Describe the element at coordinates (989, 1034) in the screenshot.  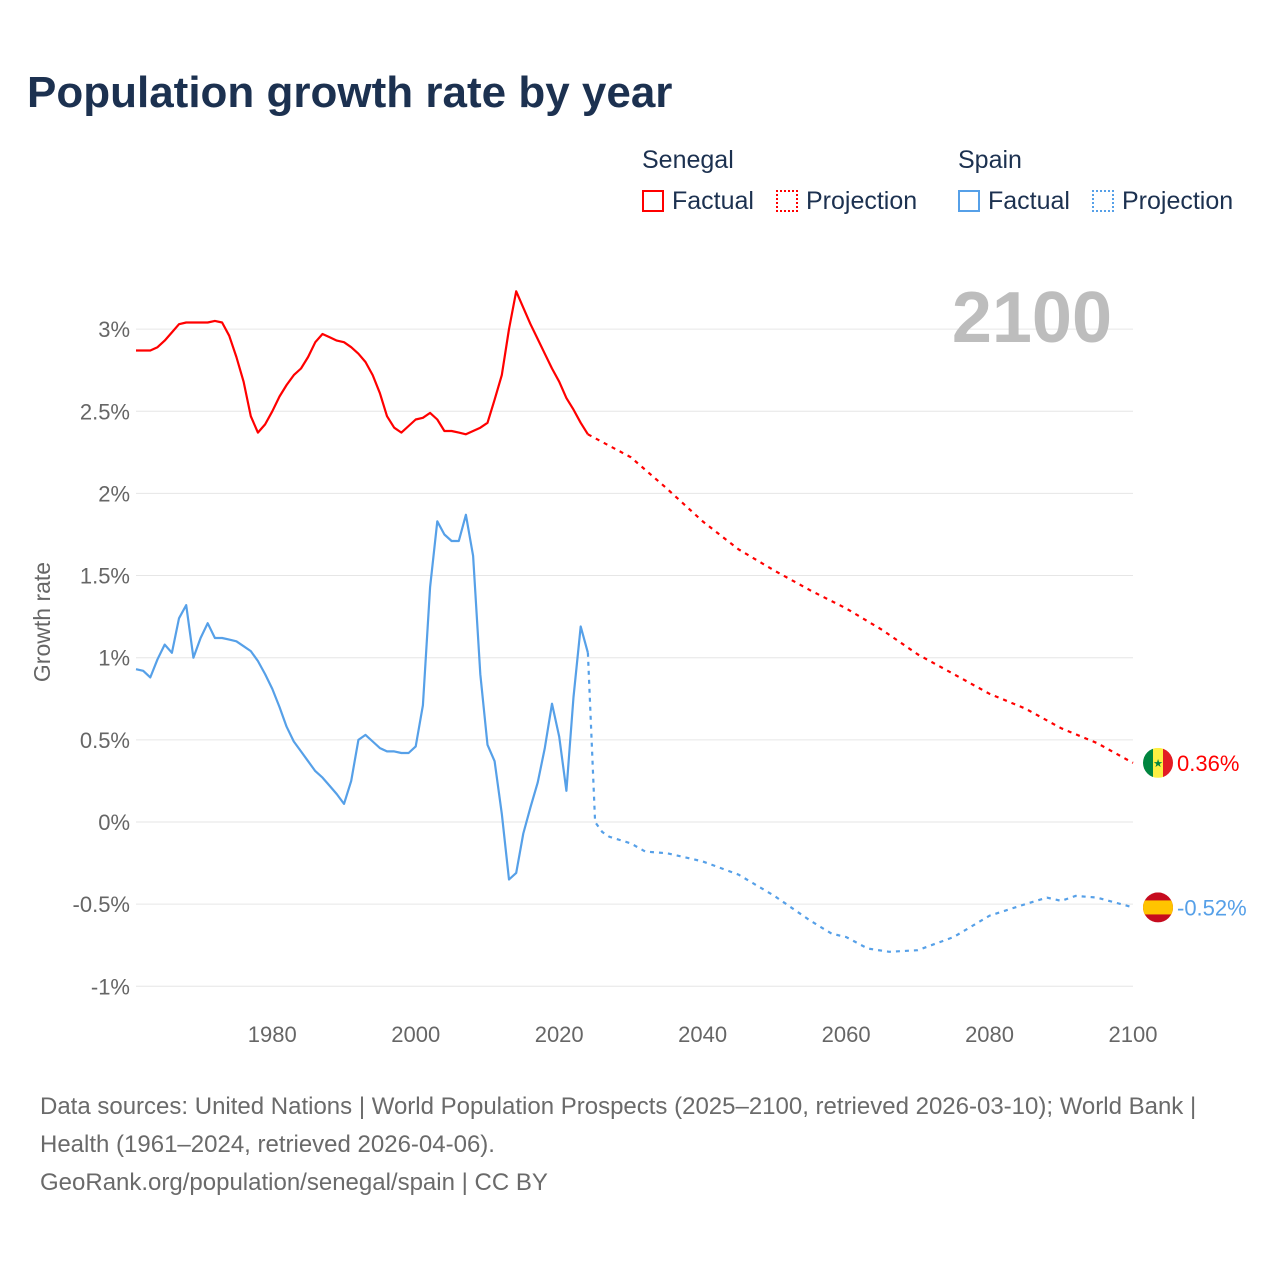
I see `x-tick-label: 2080` at that location.